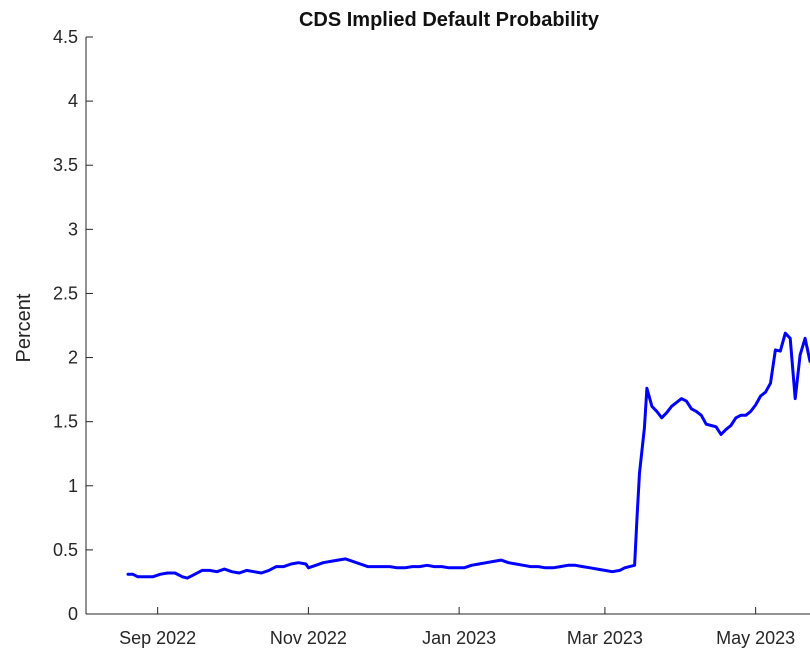 The image size is (810, 655). What do you see at coordinates (459, 638) in the screenshot?
I see `x-tick-label-2: Jan 2023` at bounding box center [459, 638].